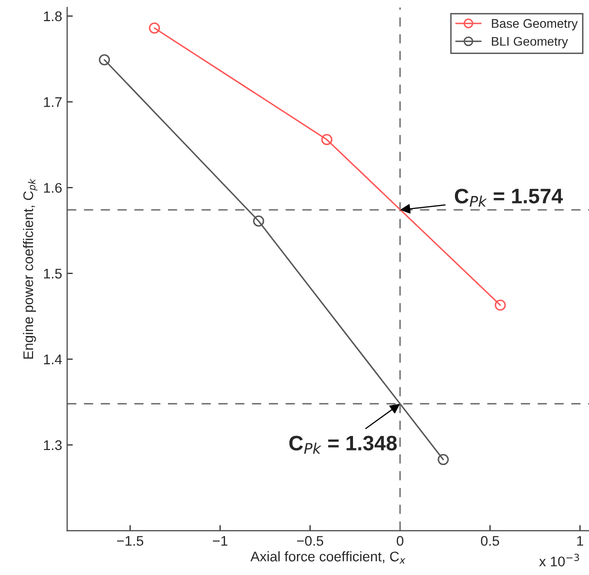 This screenshot has width=589, height=575. I want to click on x-tick-label: 1, so click(580, 541).